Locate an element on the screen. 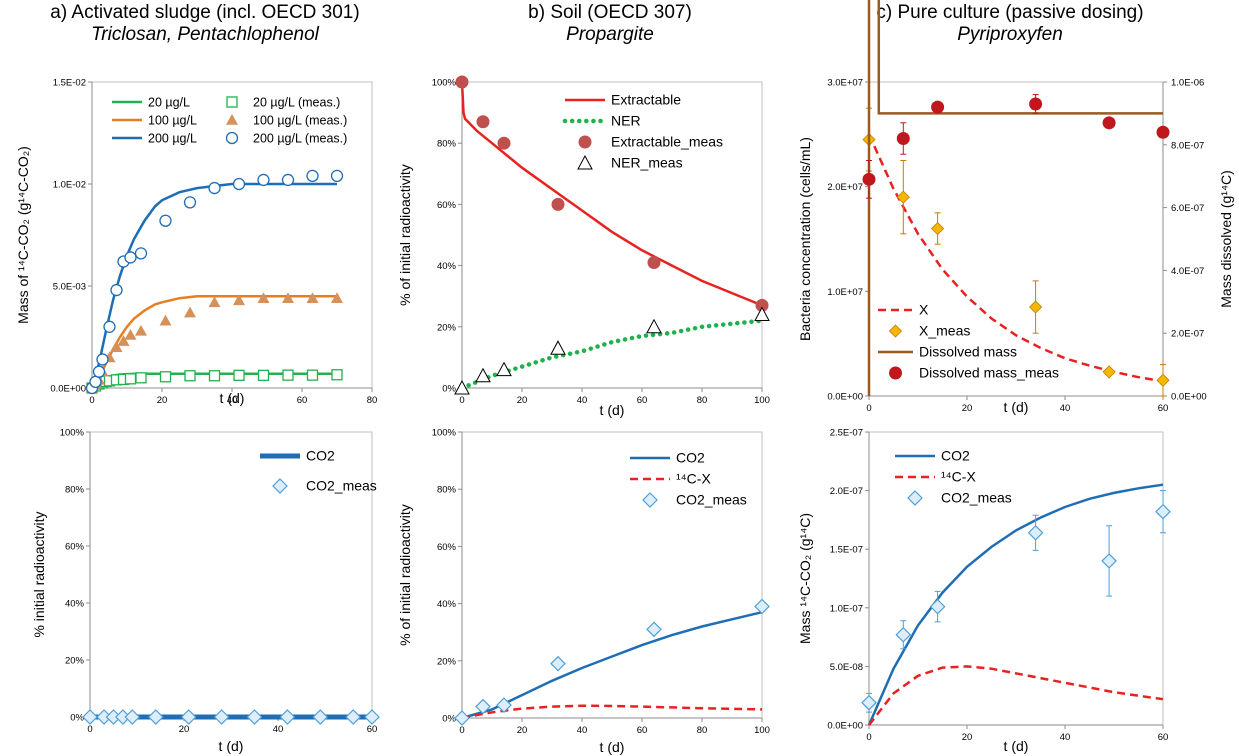 Image resolution: width=1239 pixels, height=756 pixels. y-tick-label: 1.0E-07 is located at coordinates (846, 608).